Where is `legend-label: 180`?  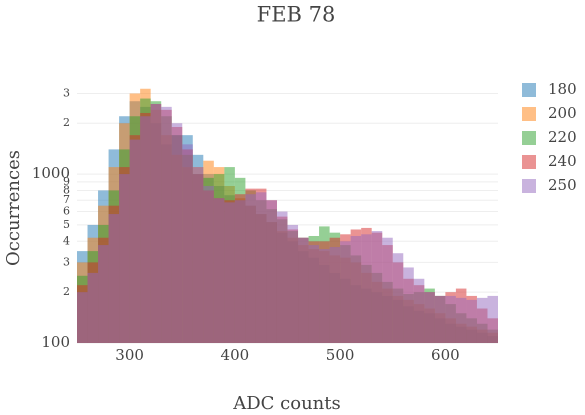
legend-label: 180 is located at coordinates (562, 89).